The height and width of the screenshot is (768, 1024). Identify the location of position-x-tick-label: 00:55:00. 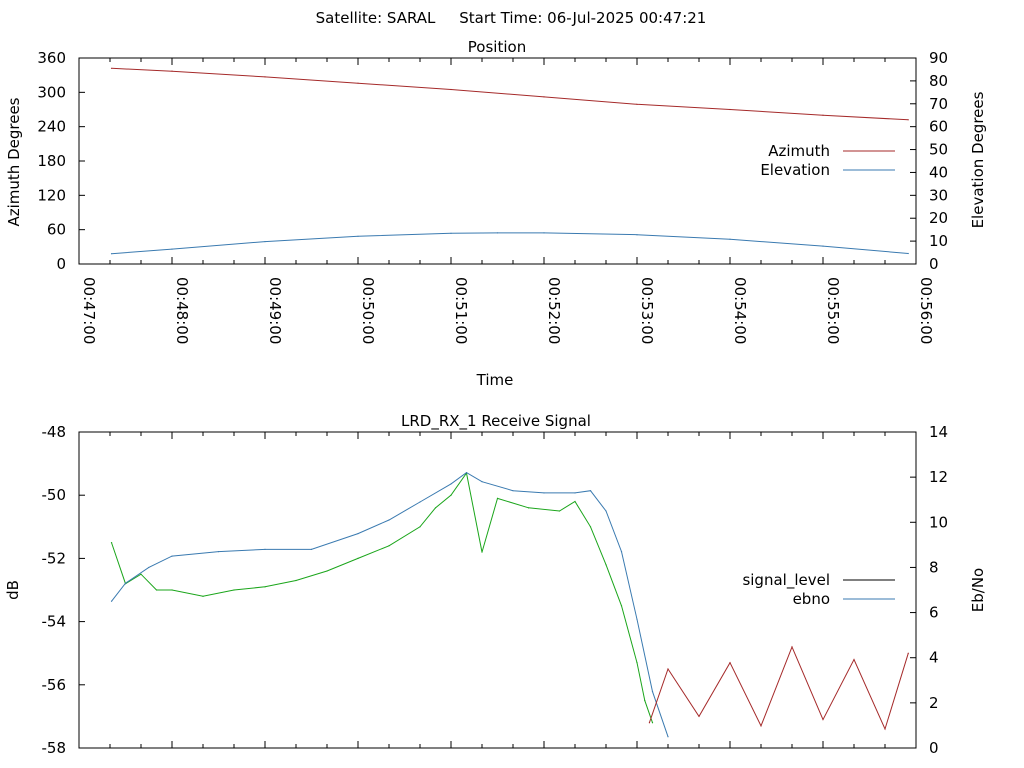
(833, 310).